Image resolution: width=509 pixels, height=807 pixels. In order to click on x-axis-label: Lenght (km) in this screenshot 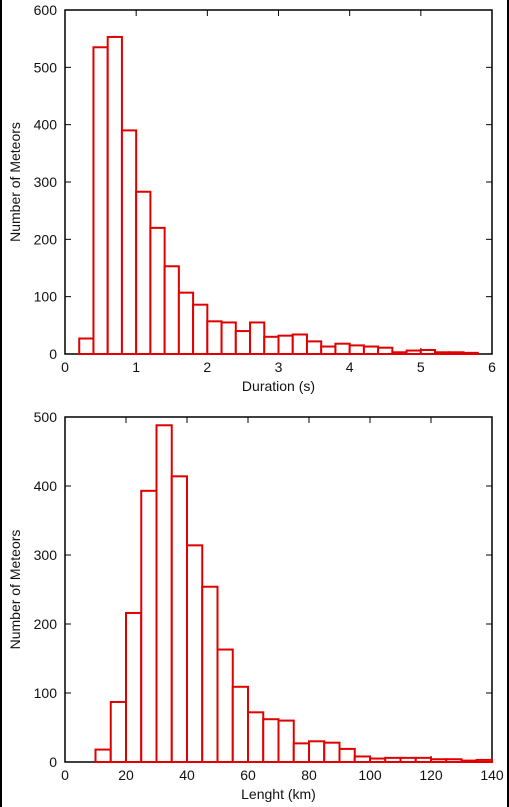, I will do `click(278, 794)`.